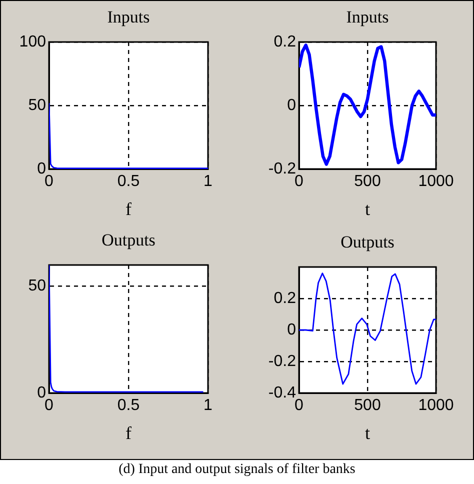 Image resolution: width=474 pixels, height=484 pixels. What do you see at coordinates (282, 393) in the screenshot?
I see `y-tick-label: -0.4` at bounding box center [282, 393].